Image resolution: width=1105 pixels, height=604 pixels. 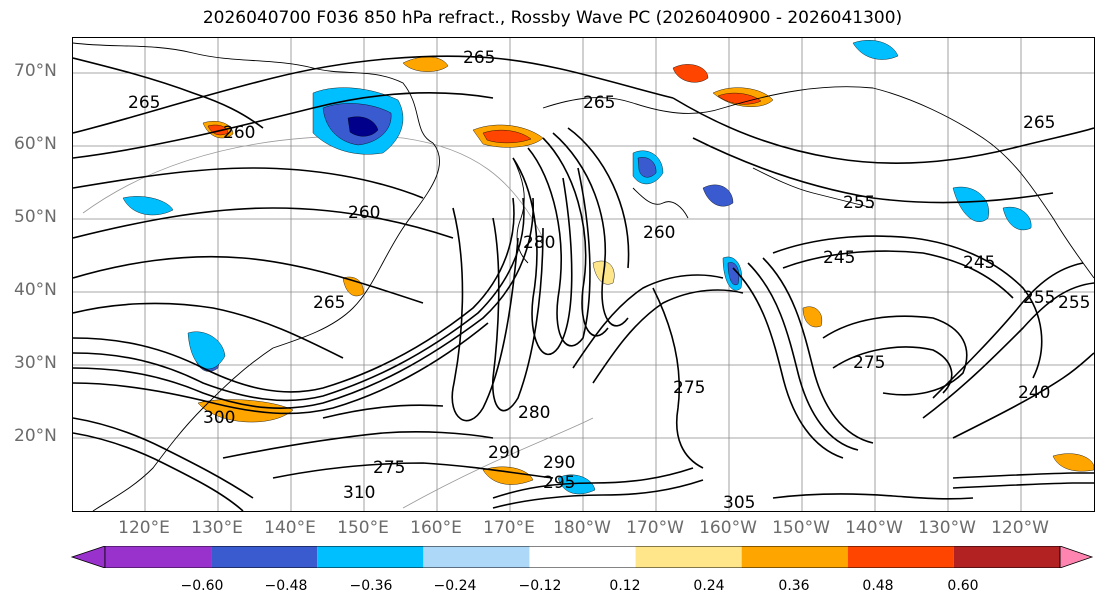 I want to click on colorbar-tick-label: 0.60, so click(x=963, y=586).